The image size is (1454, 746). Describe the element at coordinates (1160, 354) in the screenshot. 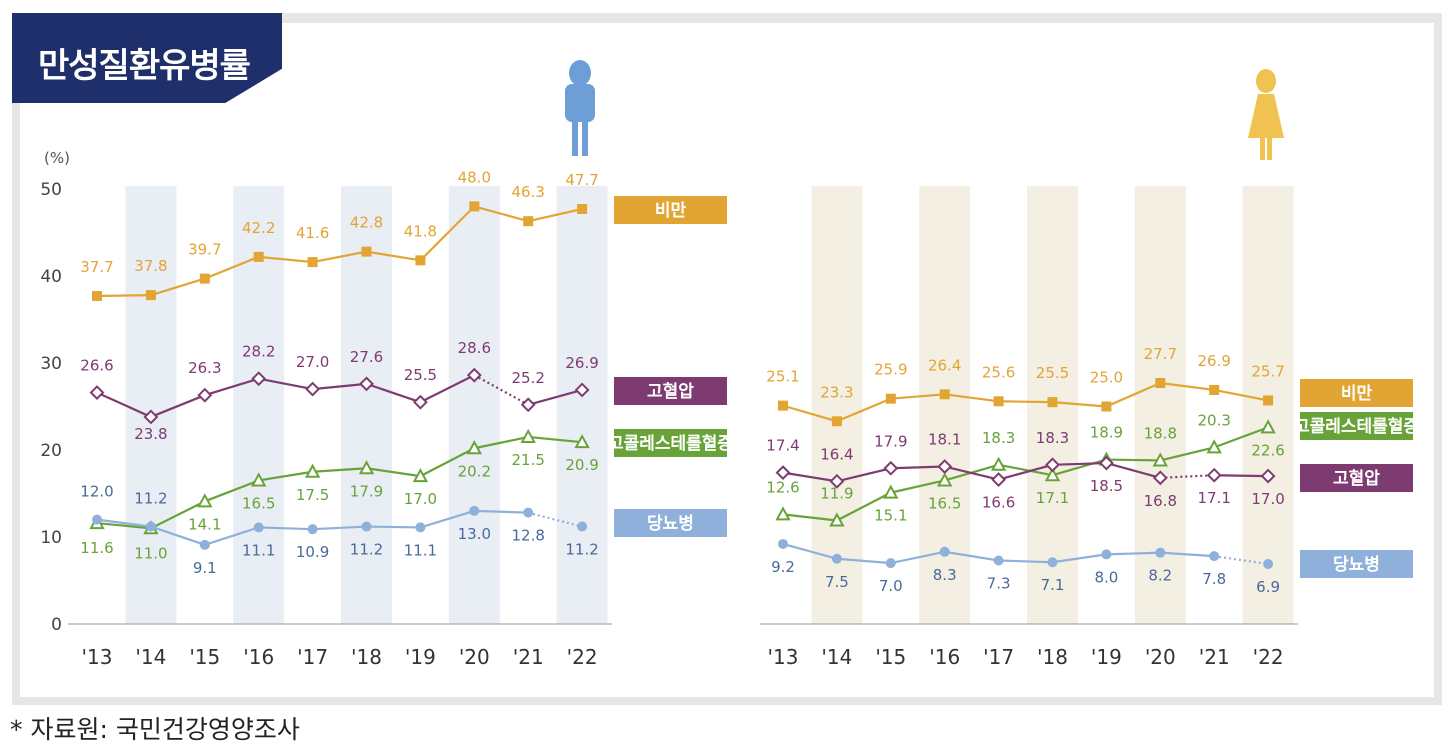

I see `data-label: 27.7` at that location.